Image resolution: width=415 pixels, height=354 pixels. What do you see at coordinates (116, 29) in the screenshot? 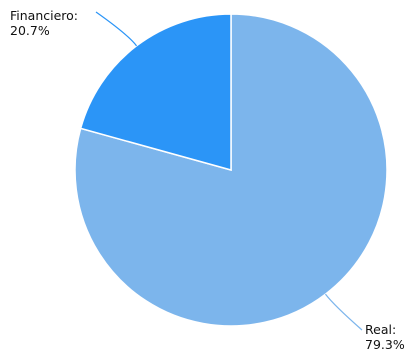
I see `connector-financiero` at bounding box center [116, 29].